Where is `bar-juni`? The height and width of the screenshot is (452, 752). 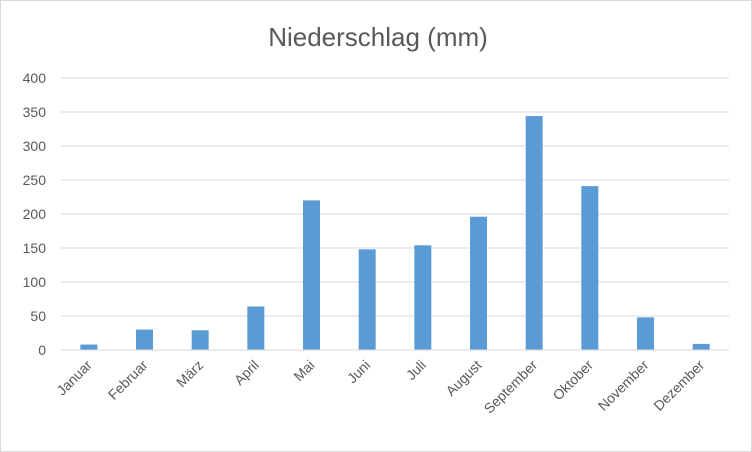
bar-juni is located at coordinates (367, 299).